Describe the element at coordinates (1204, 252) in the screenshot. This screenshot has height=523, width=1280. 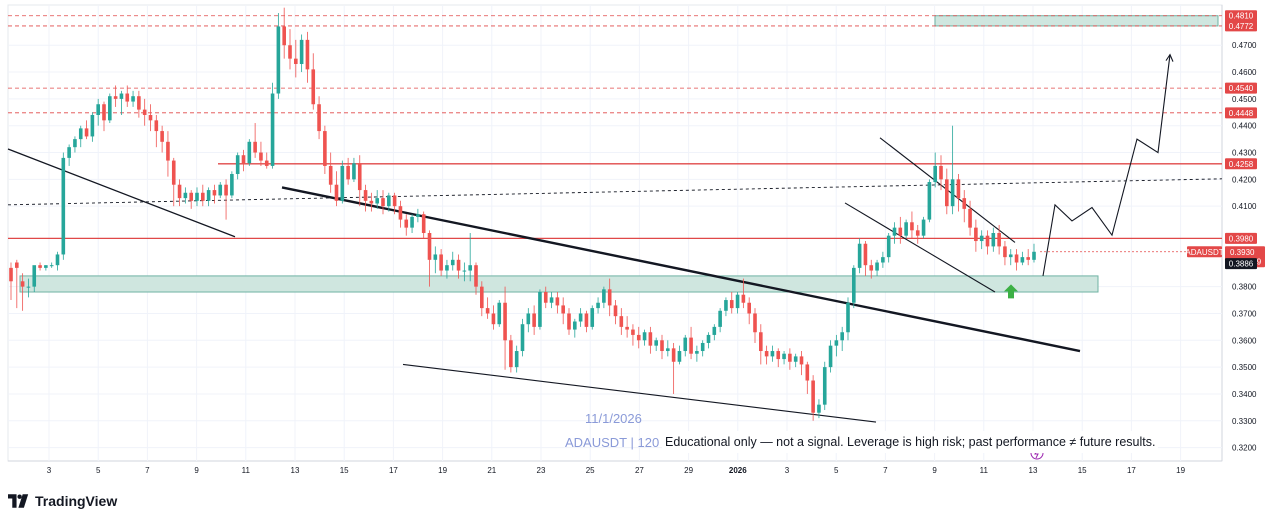
I see `symbol-tag` at that location.